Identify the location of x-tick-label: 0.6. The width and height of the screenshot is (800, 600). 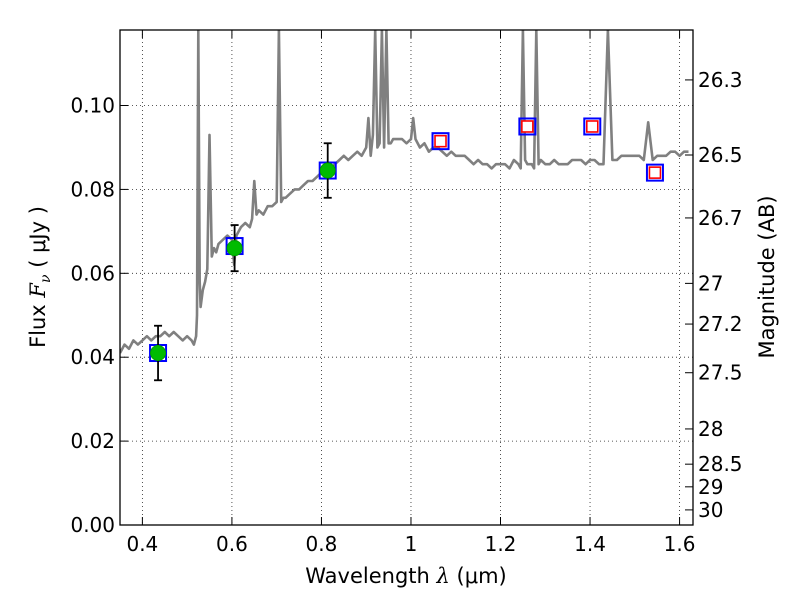
(232, 544).